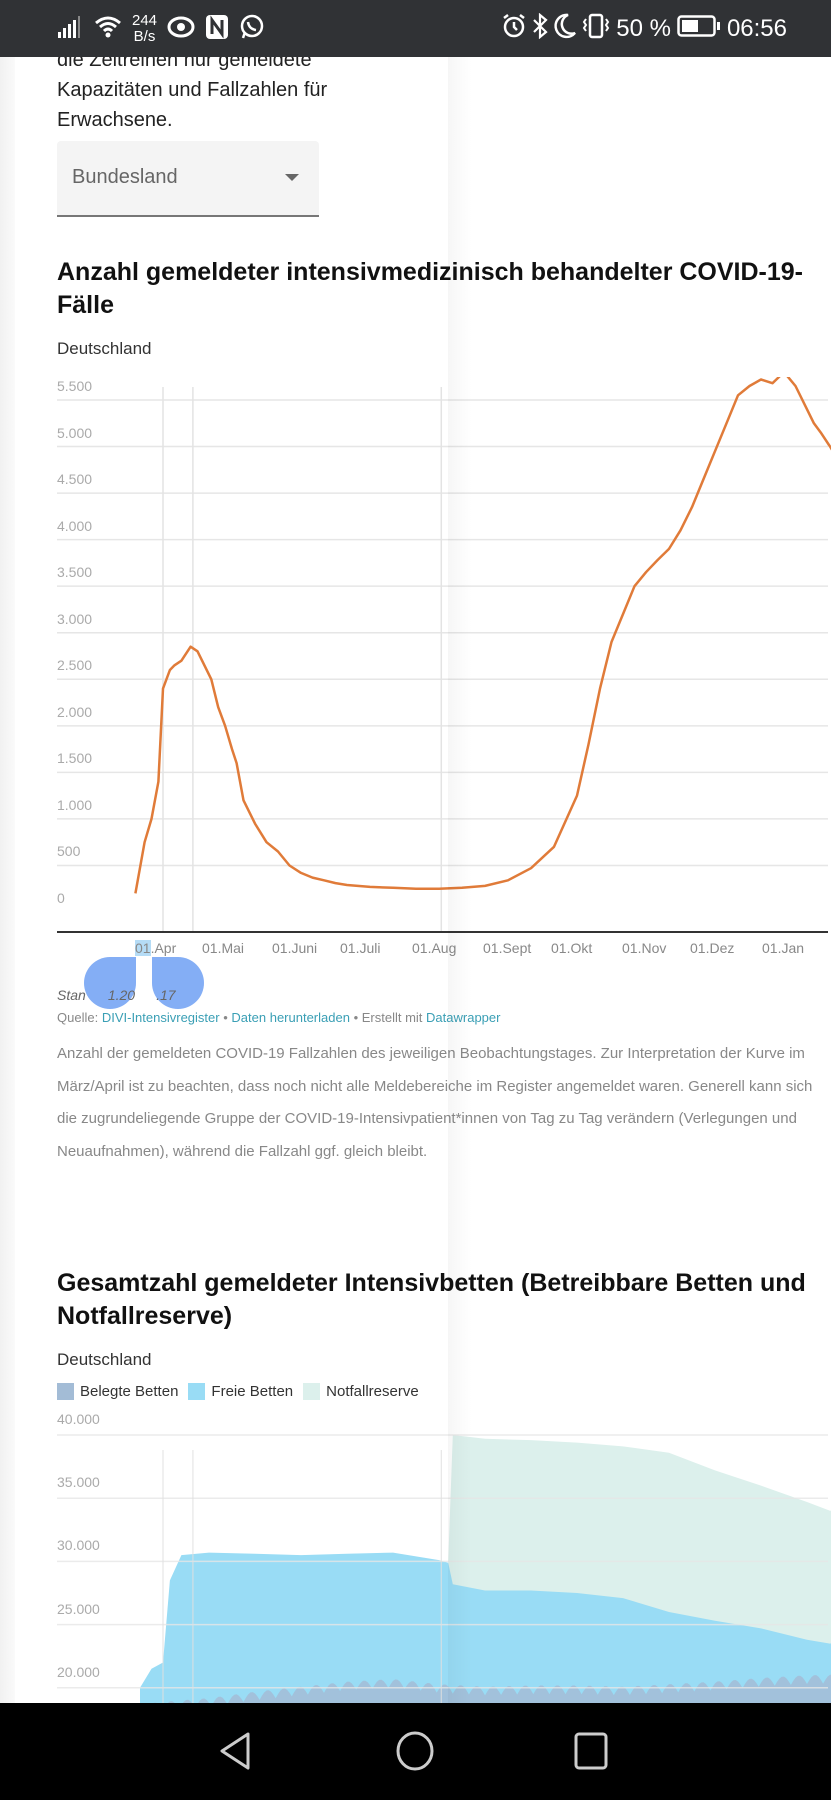 Image resolution: width=831 pixels, height=1800 pixels. Describe the element at coordinates (144, 36) in the screenshot. I see `network-speed-unit: B/s` at that location.